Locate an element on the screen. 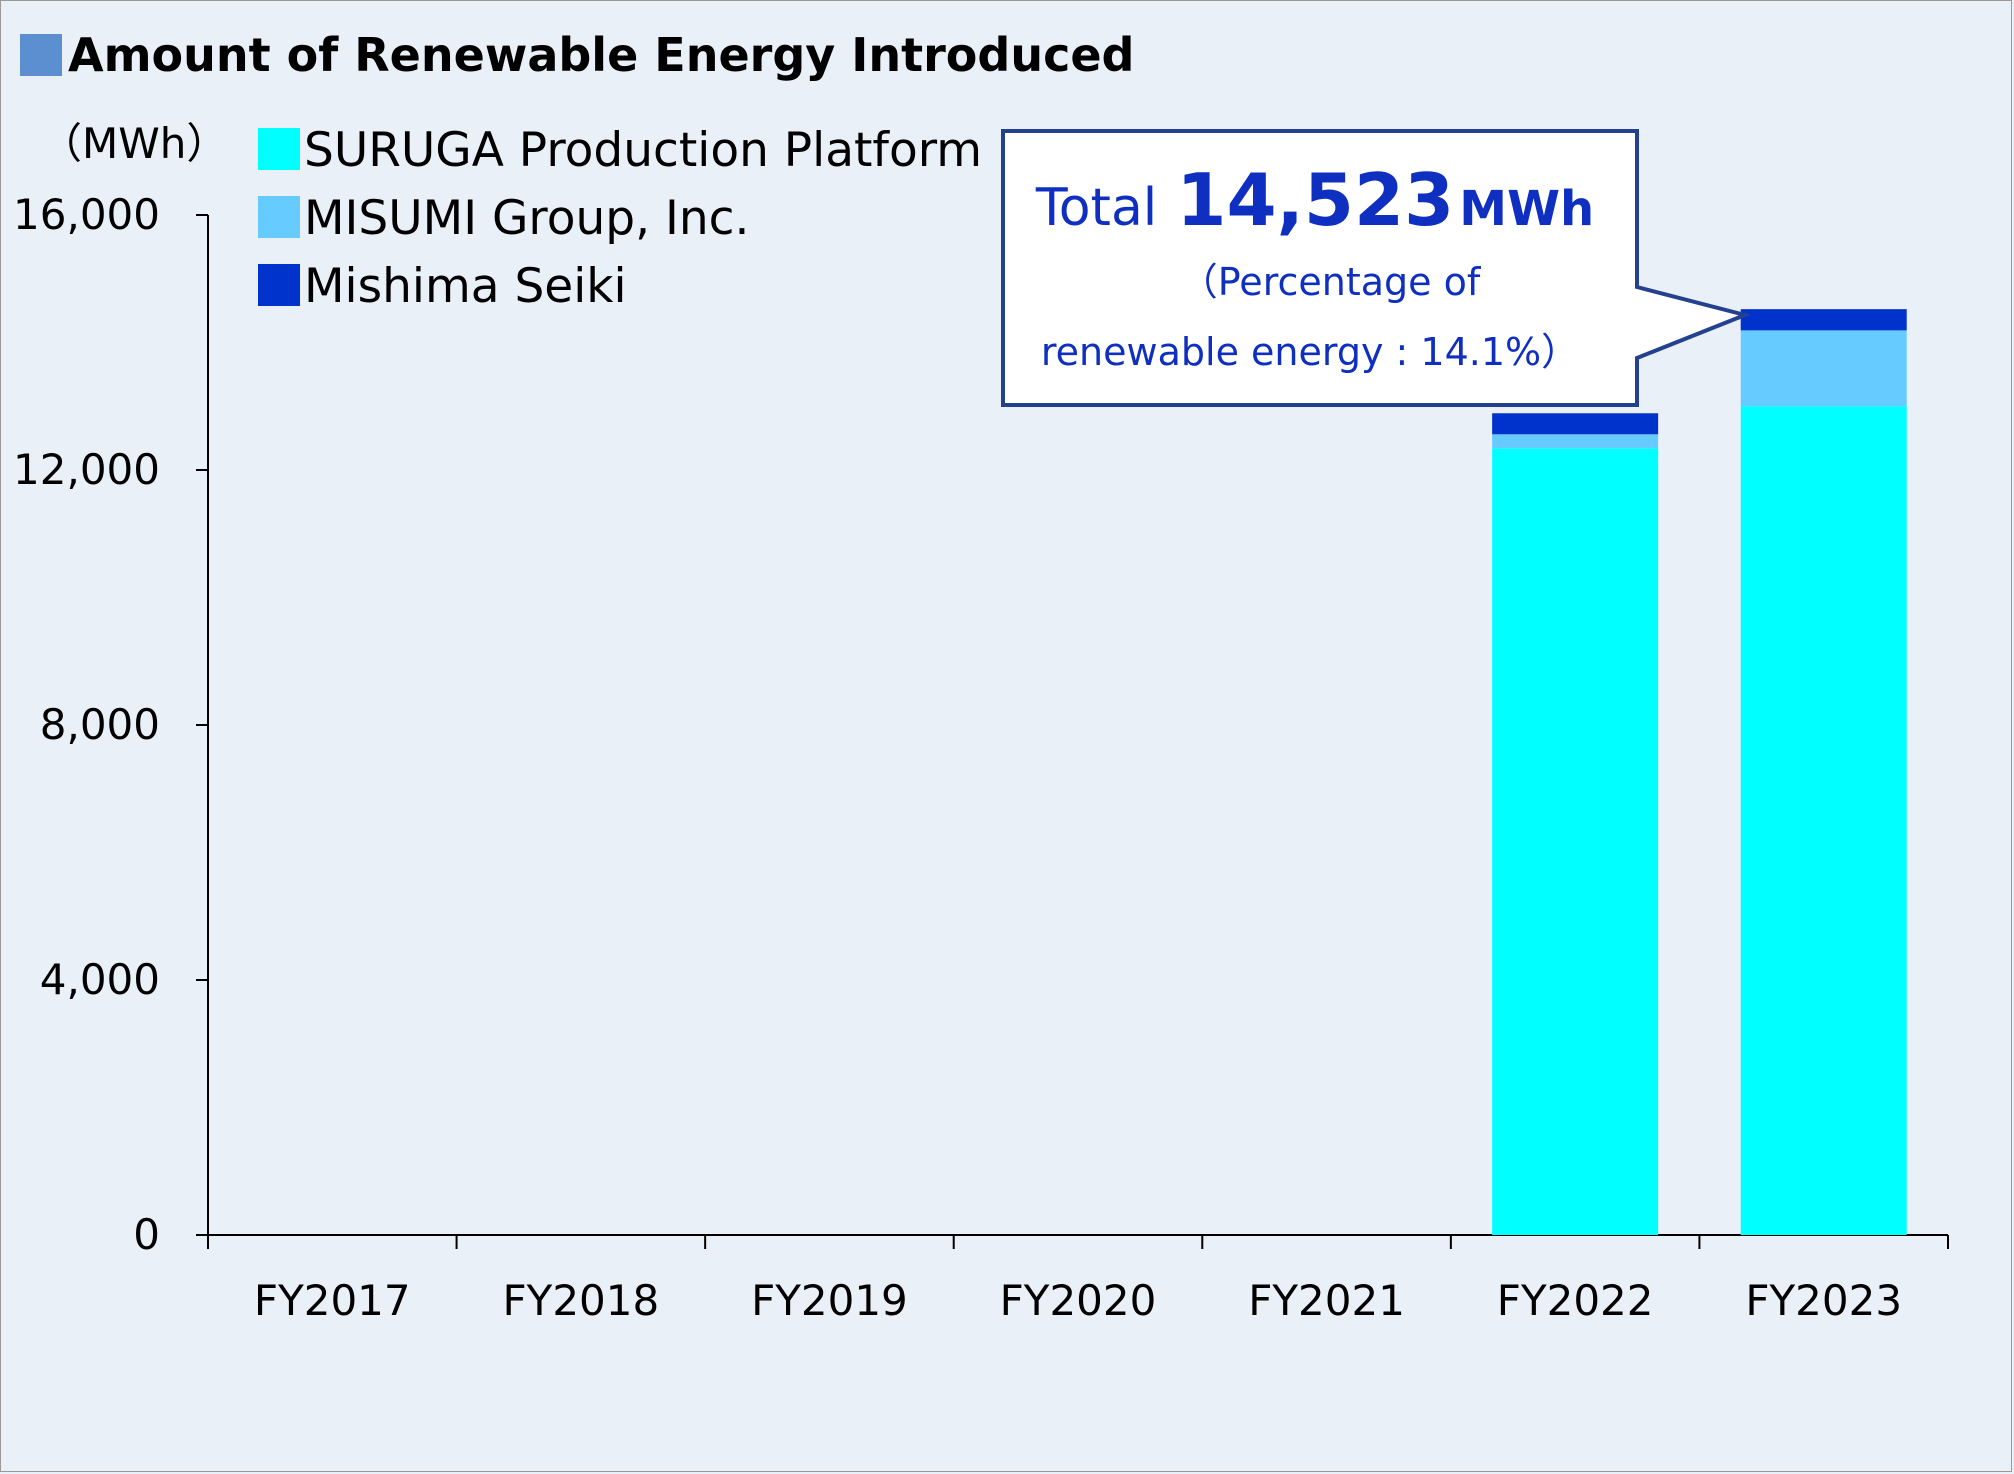  legend-label-mishima: Mishima Seiki is located at coordinates (465, 286).